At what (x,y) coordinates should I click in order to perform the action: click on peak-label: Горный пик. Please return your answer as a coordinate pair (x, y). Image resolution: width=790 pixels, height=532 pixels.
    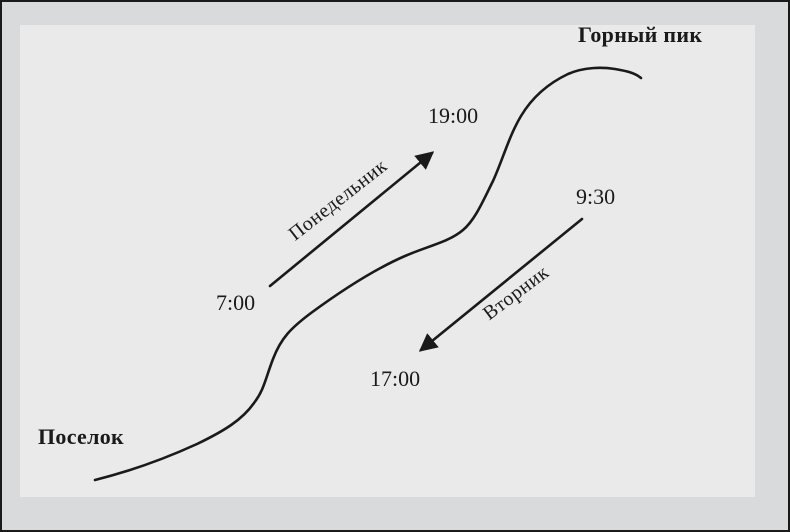
    Looking at the image, I should click on (640, 34).